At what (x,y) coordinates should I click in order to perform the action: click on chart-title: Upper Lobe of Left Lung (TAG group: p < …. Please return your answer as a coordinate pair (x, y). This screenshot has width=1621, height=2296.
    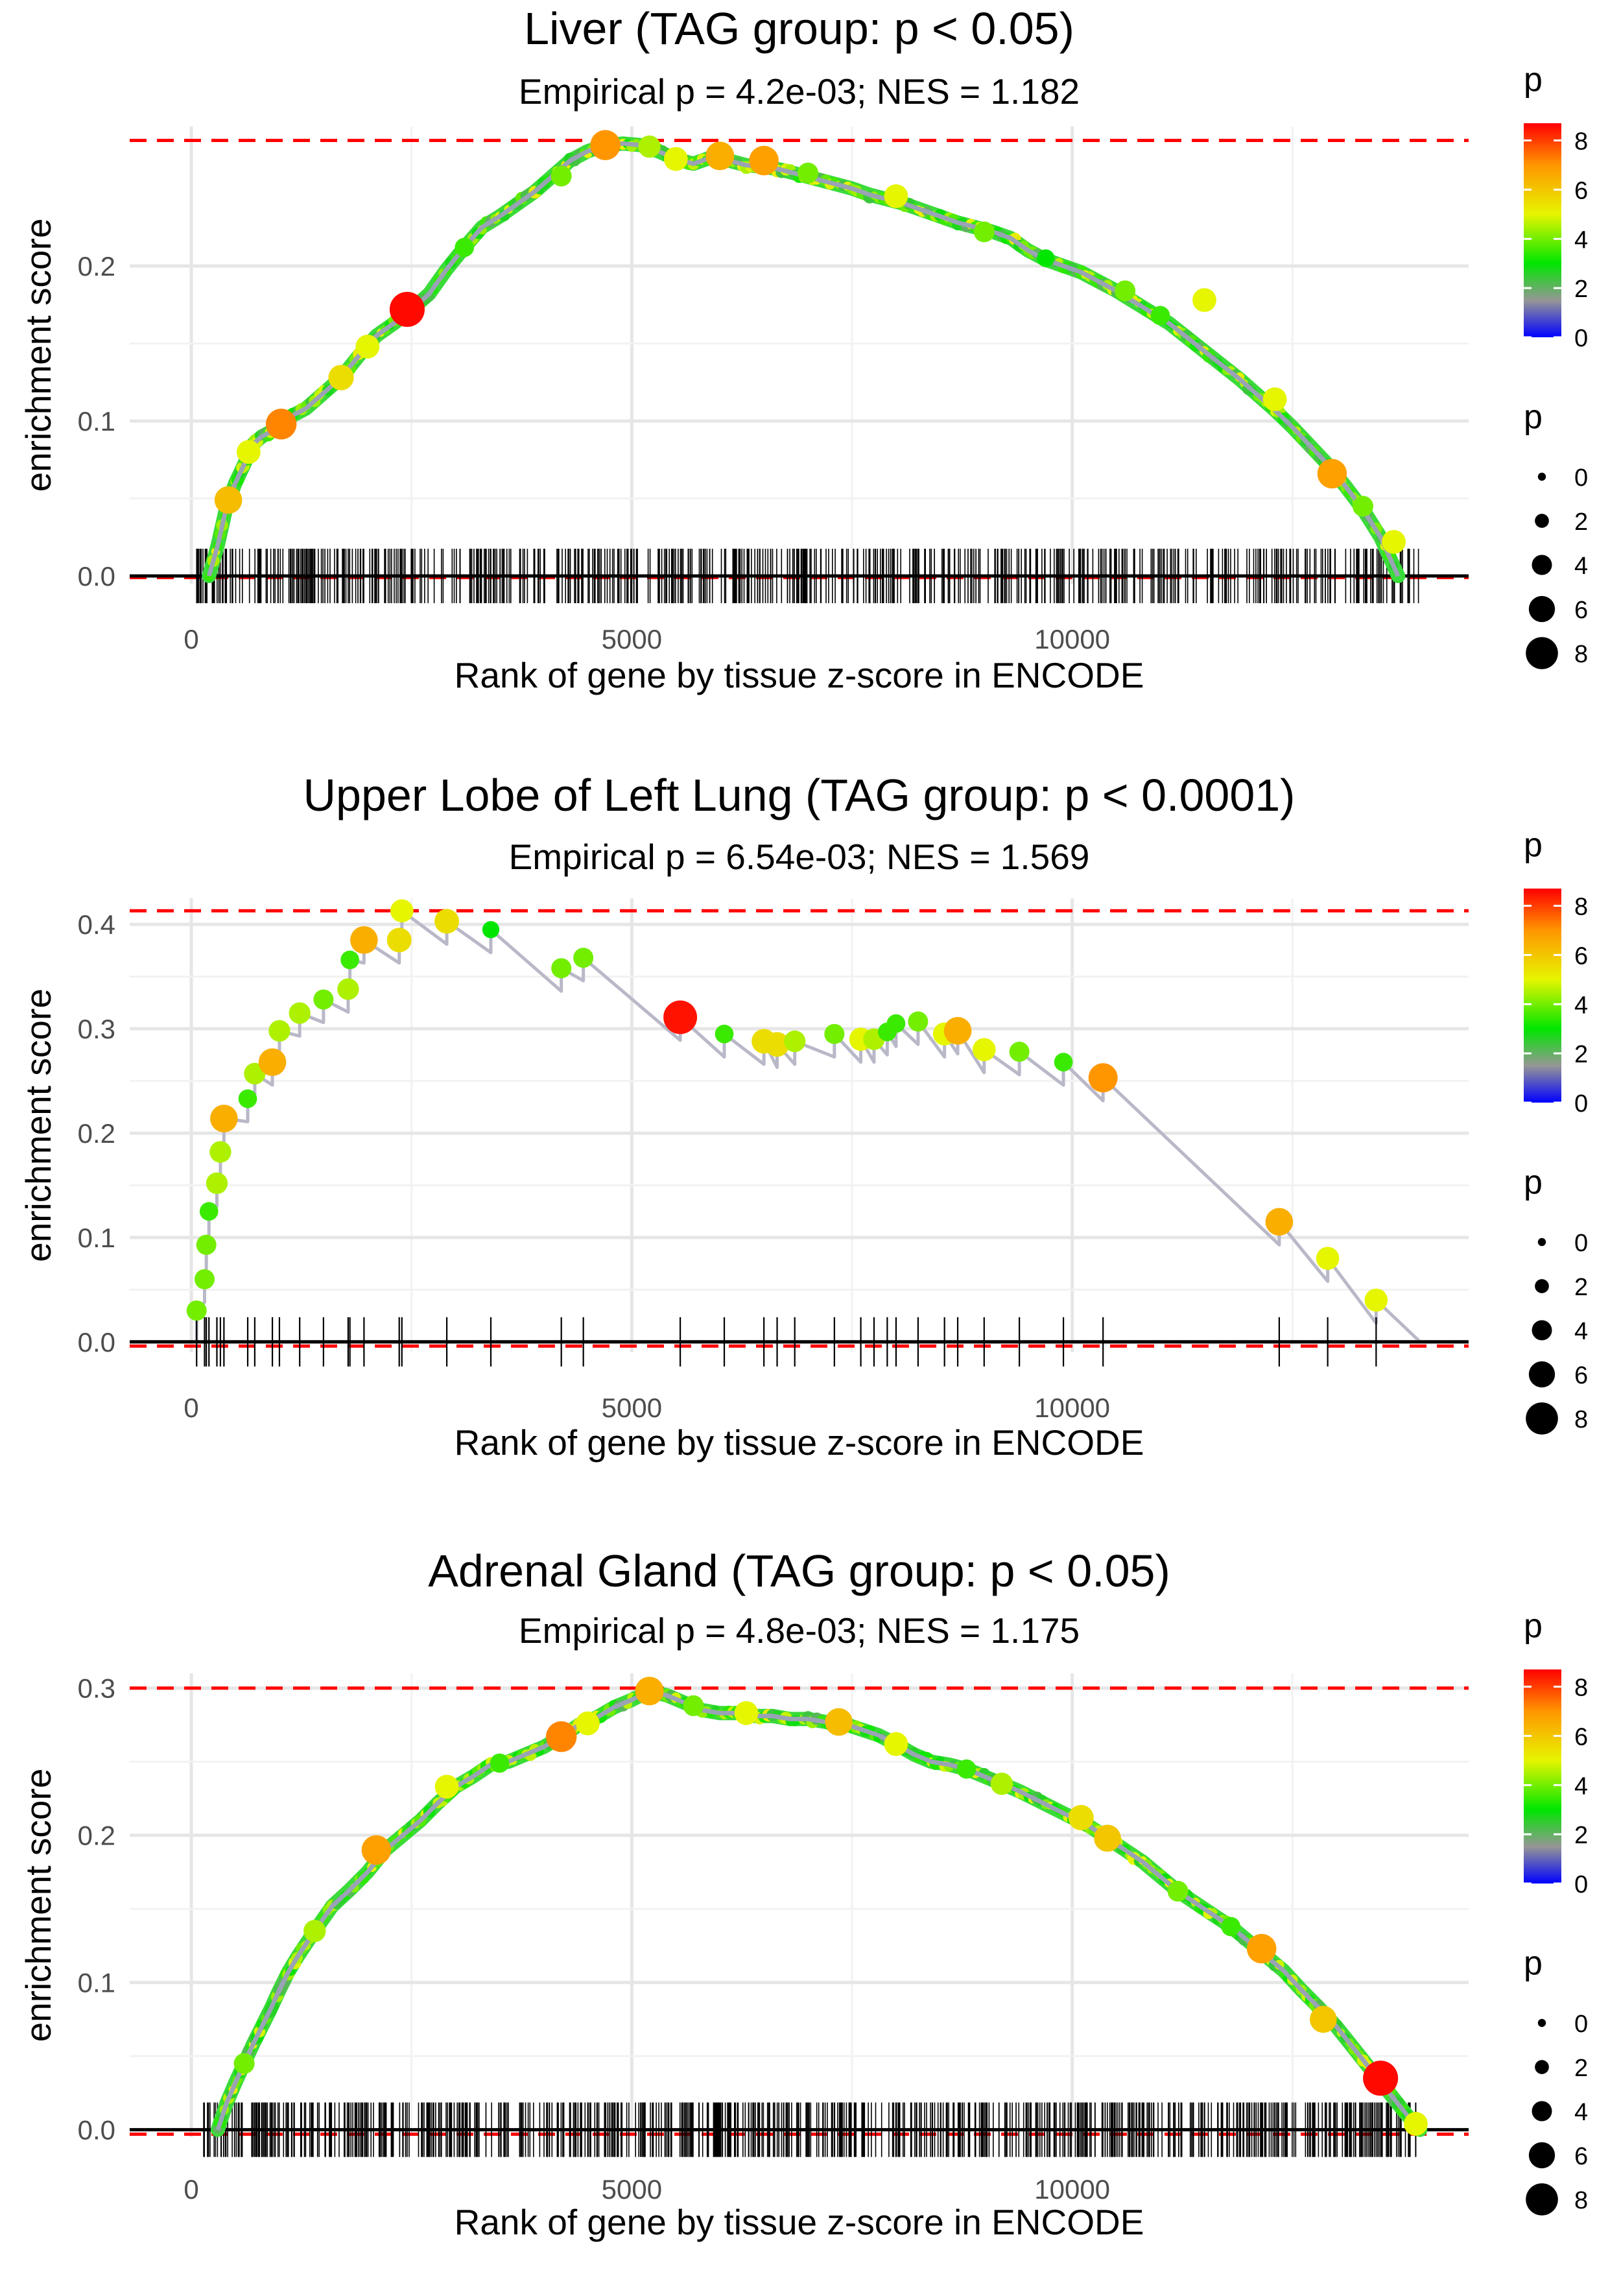
    Looking at the image, I should click on (799, 795).